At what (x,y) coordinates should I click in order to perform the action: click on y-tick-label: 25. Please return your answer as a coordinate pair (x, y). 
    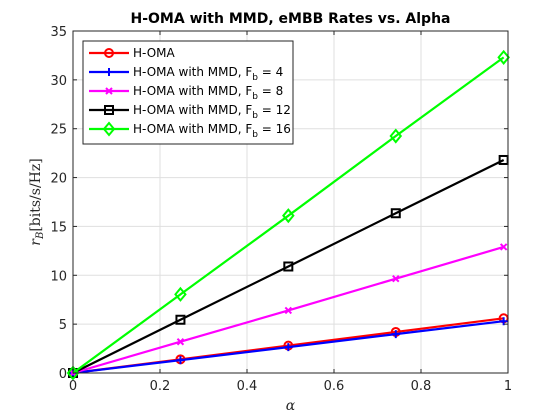
    Looking at the image, I should click on (58, 130).